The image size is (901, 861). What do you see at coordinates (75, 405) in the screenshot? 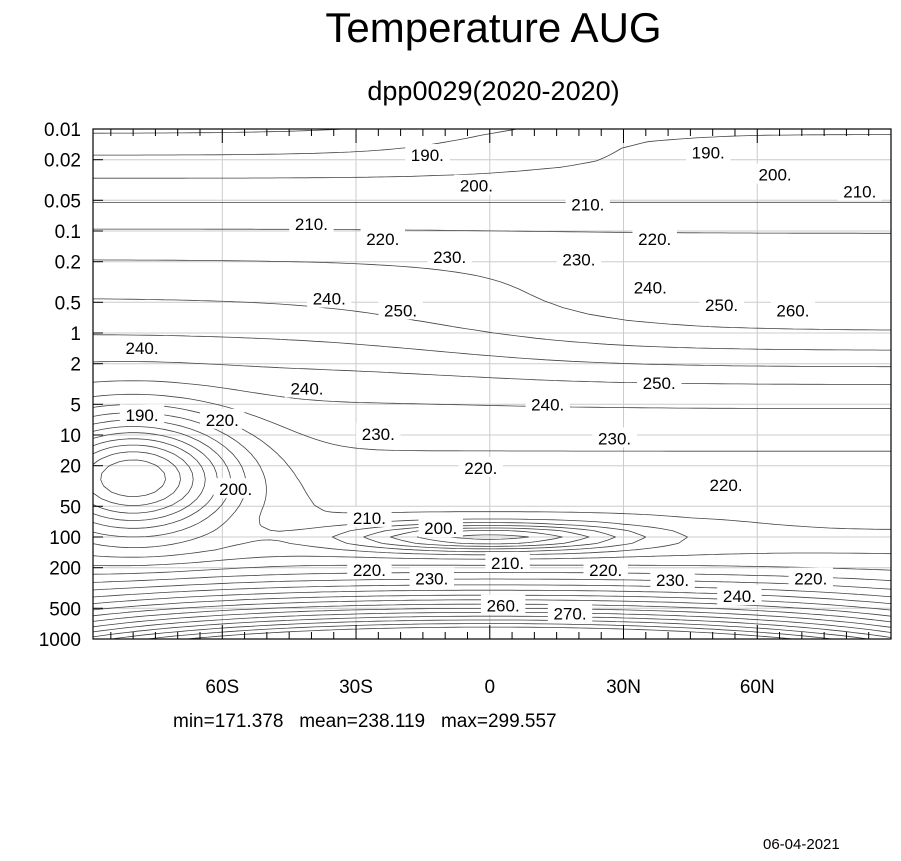
I see `y-tick-label: 5` at bounding box center [75, 405].